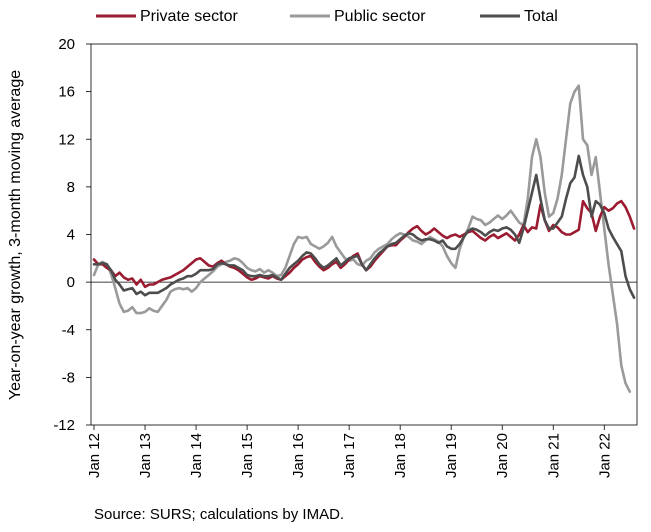  I want to click on x-tick-label: Jan 20, so click(502, 455).